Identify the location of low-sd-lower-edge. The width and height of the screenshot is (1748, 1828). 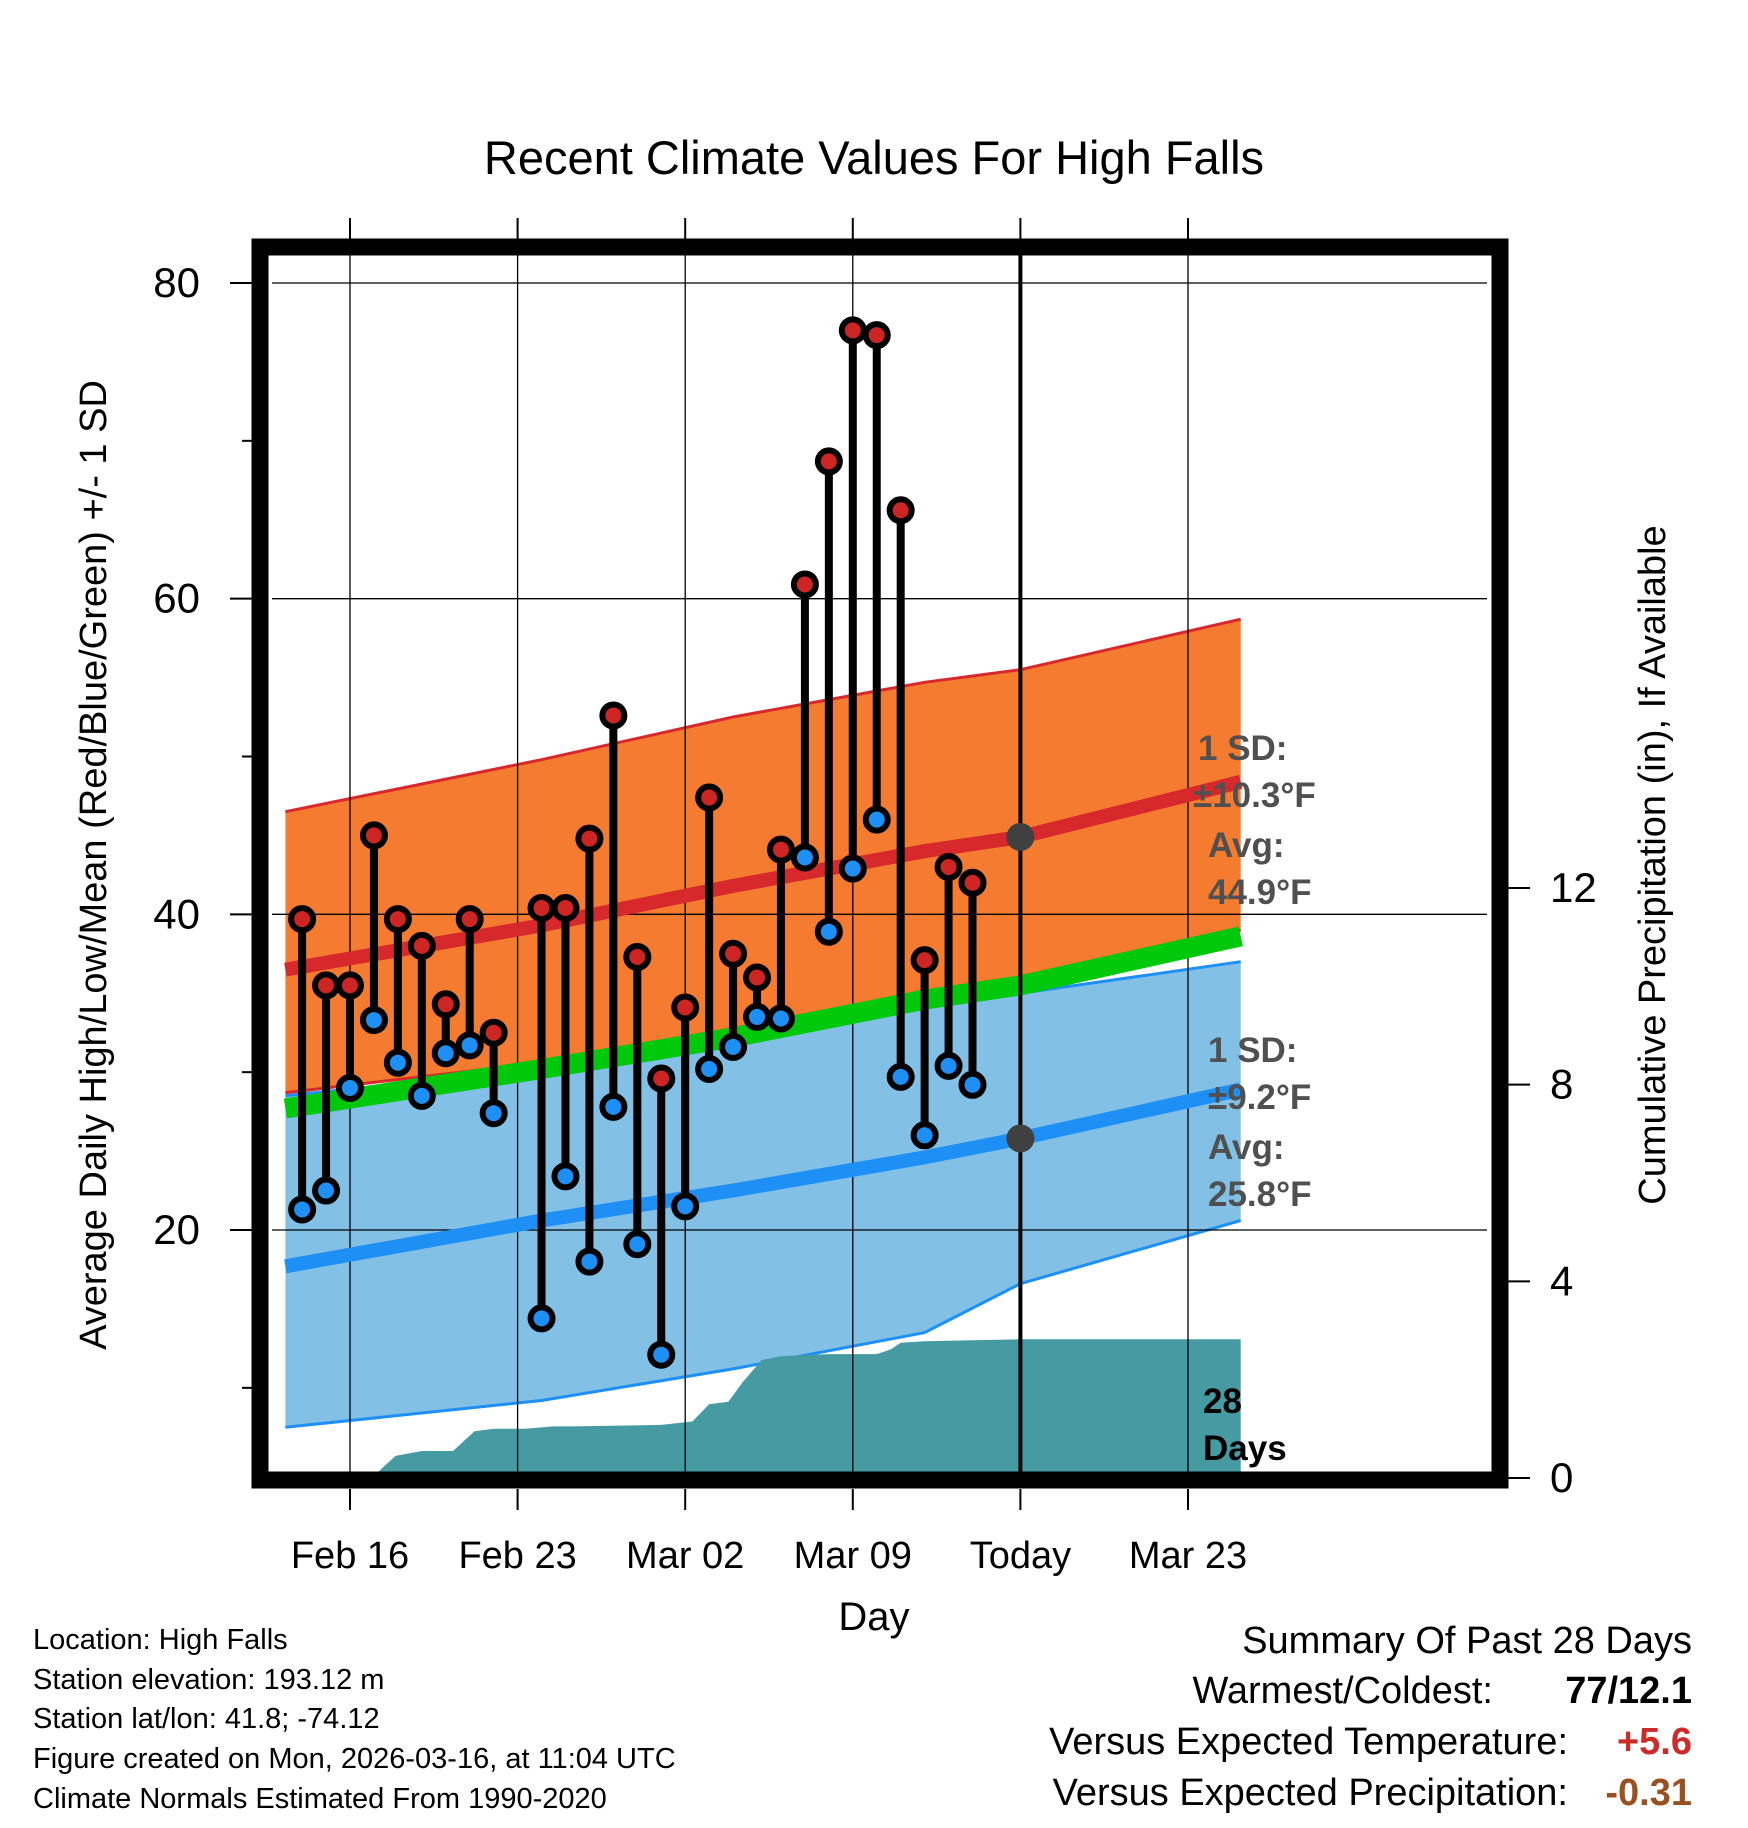
(763, 1324).